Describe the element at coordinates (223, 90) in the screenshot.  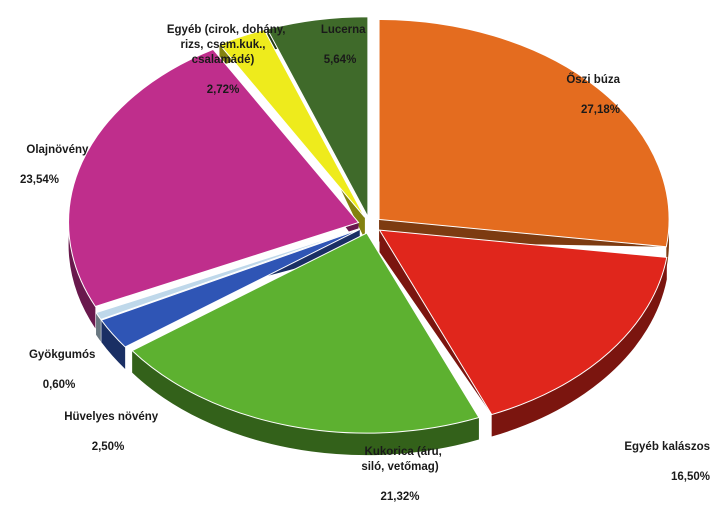
I see `slice-value-egyeb-cirok: 2,72%` at that location.